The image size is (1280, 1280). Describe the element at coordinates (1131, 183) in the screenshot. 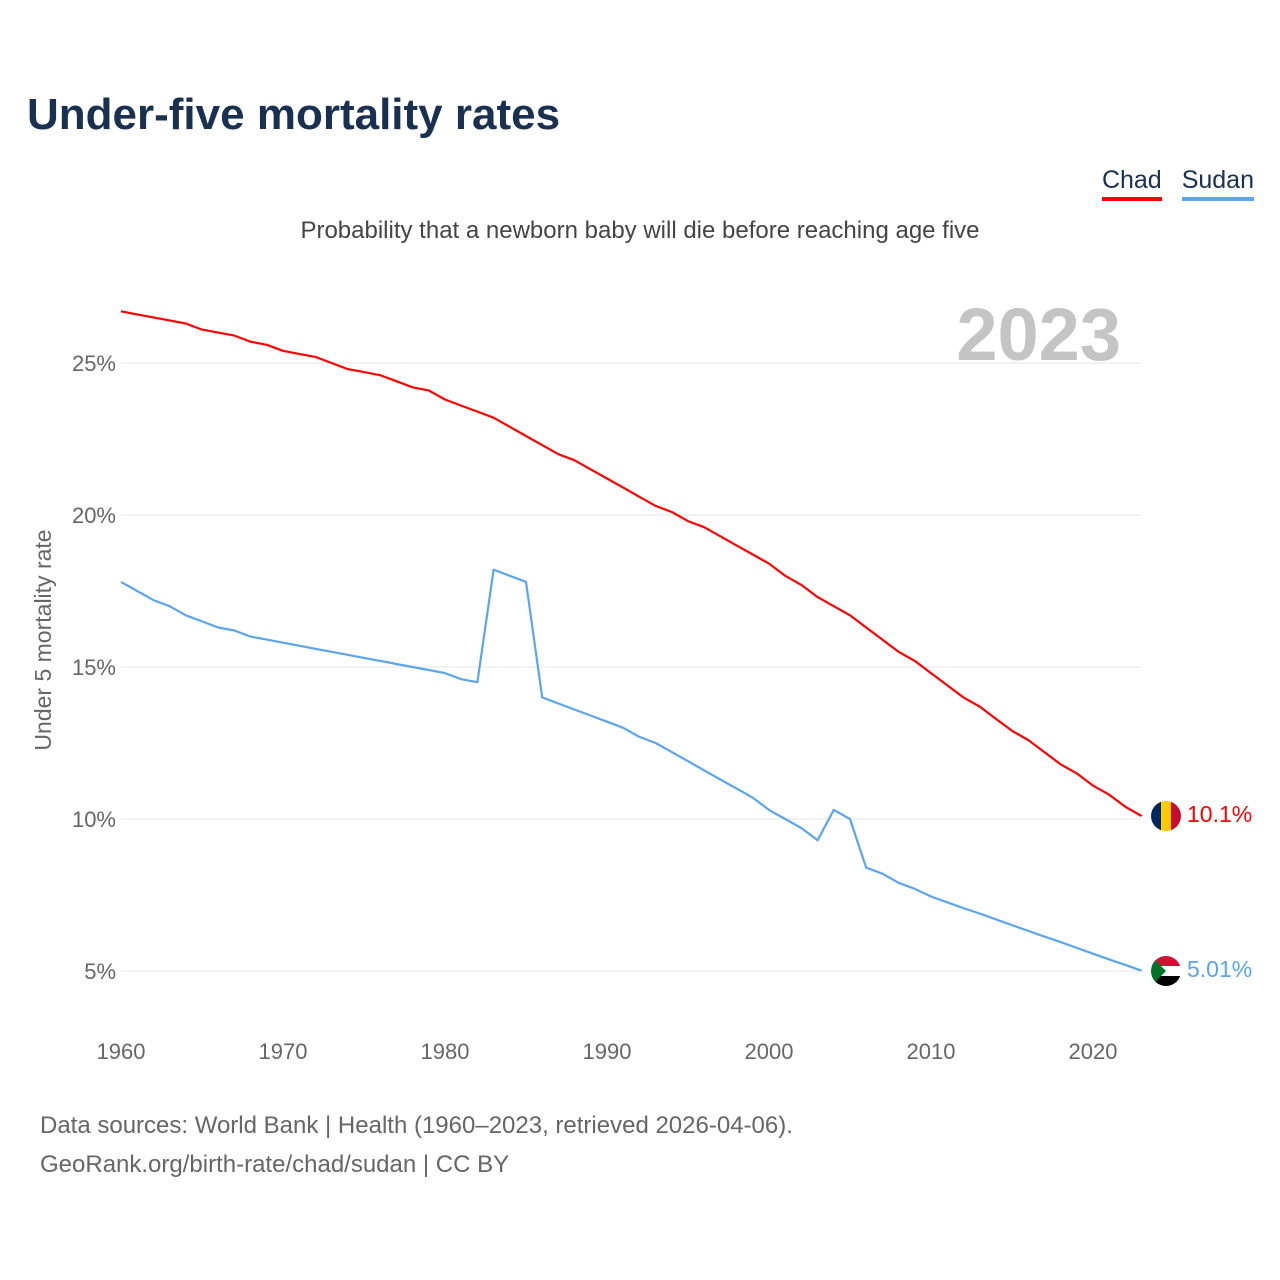

I see `legend-chad: Chad` at that location.